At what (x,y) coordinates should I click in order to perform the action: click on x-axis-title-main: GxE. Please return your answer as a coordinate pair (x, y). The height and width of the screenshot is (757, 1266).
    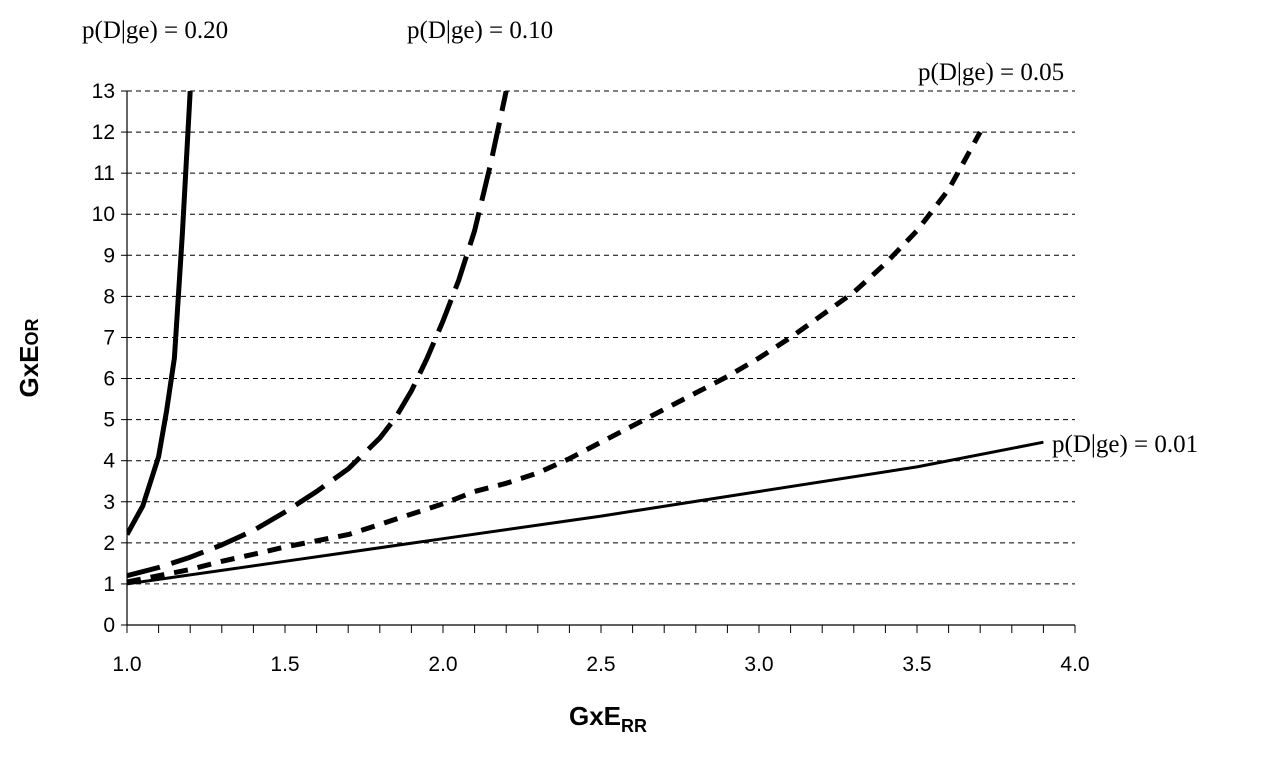
    Looking at the image, I should click on (595, 716).